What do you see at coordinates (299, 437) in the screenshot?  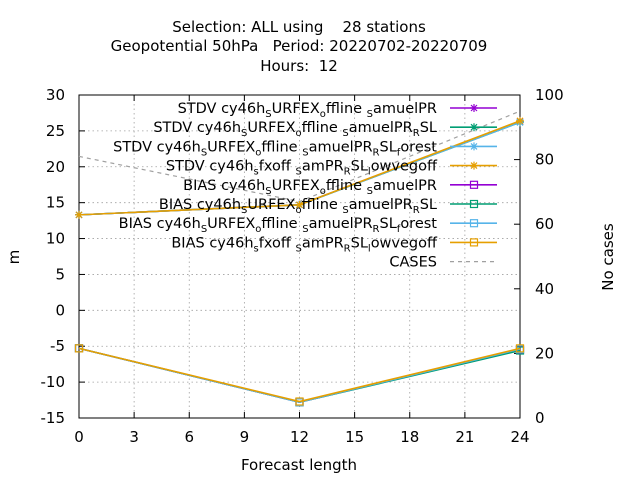 I see `x-tick-label: 12` at bounding box center [299, 437].